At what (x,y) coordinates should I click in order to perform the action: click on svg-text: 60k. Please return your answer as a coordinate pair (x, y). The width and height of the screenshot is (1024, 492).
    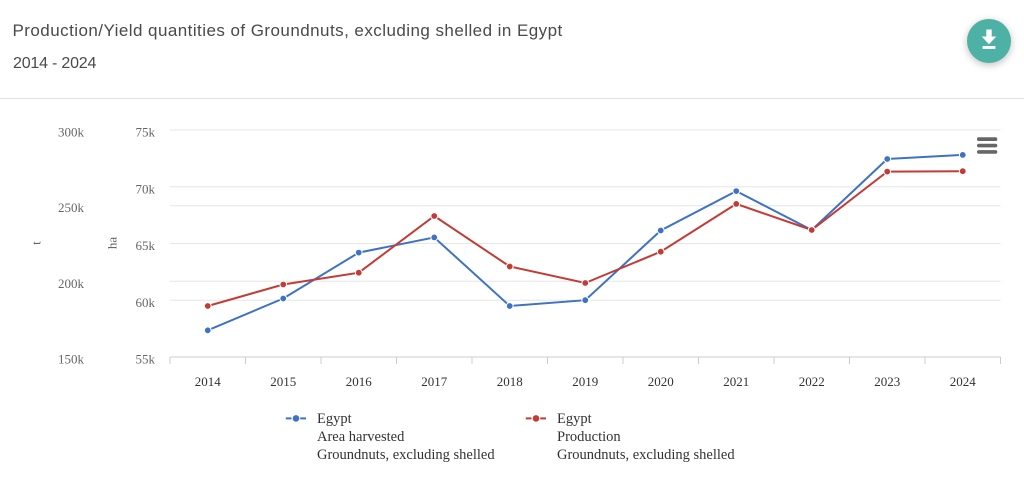
    Looking at the image, I should click on (146, 302).